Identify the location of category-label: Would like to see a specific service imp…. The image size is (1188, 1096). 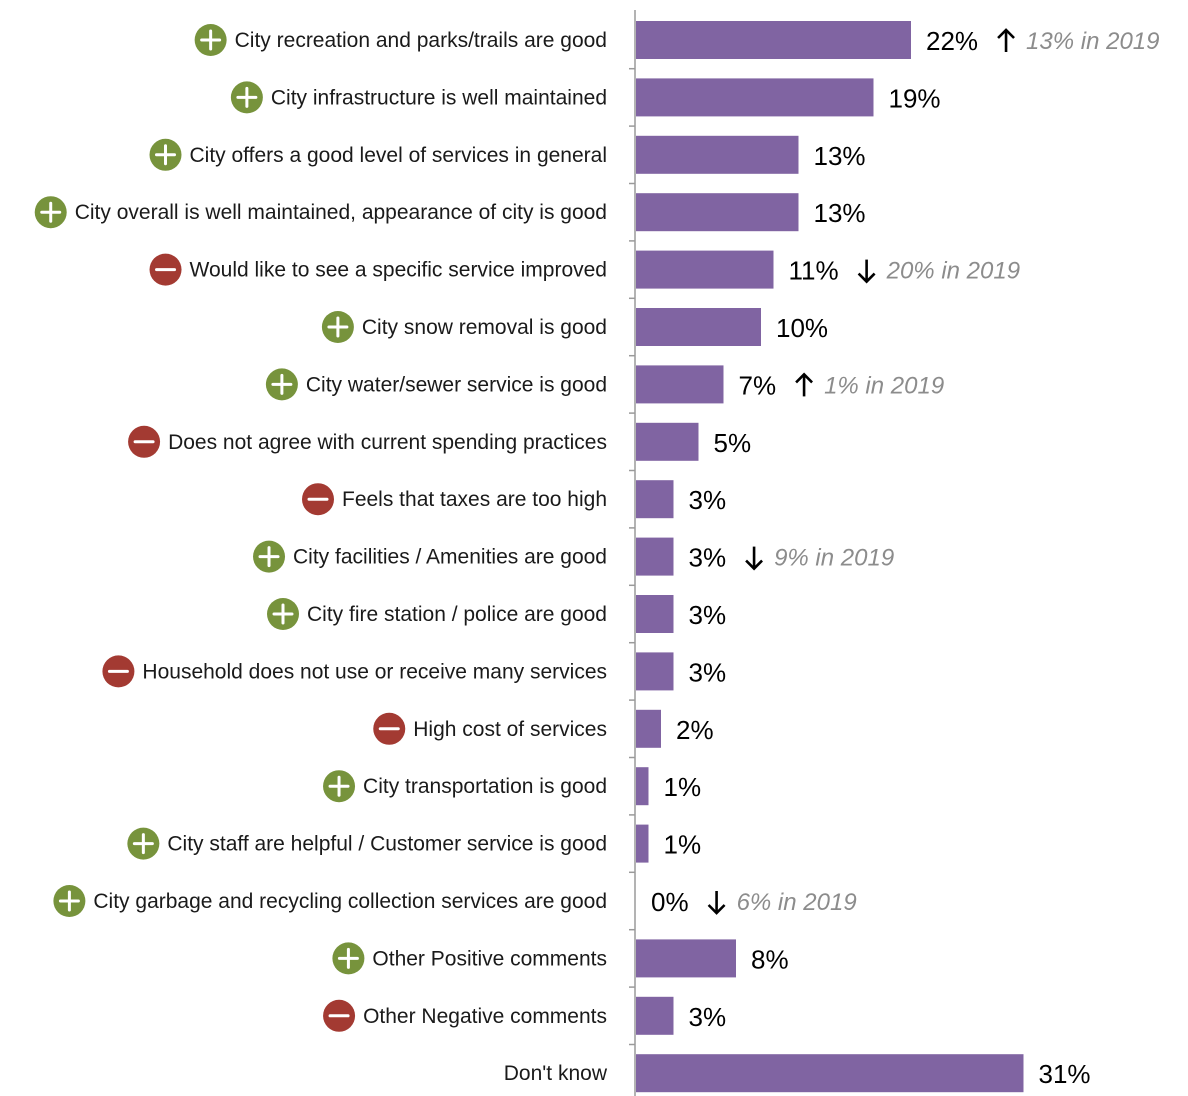
(398, 270).